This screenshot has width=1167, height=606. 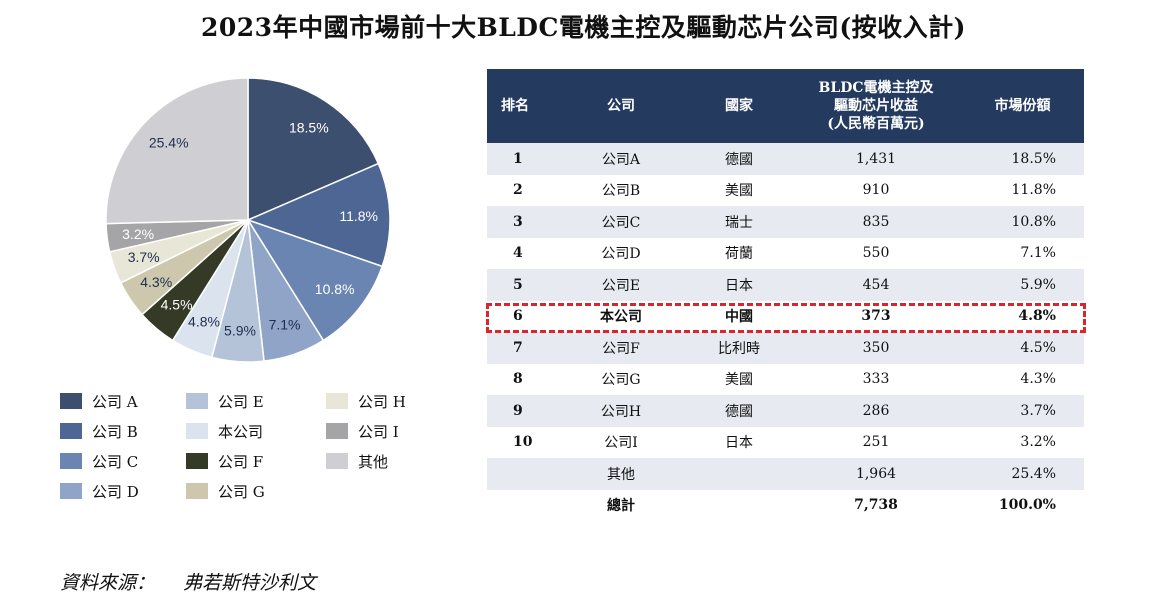 What do you see at coordinates (1022, 159) in the screenshot?
I see `cell-share: 18.5%` at bounding box center [1022, 159].